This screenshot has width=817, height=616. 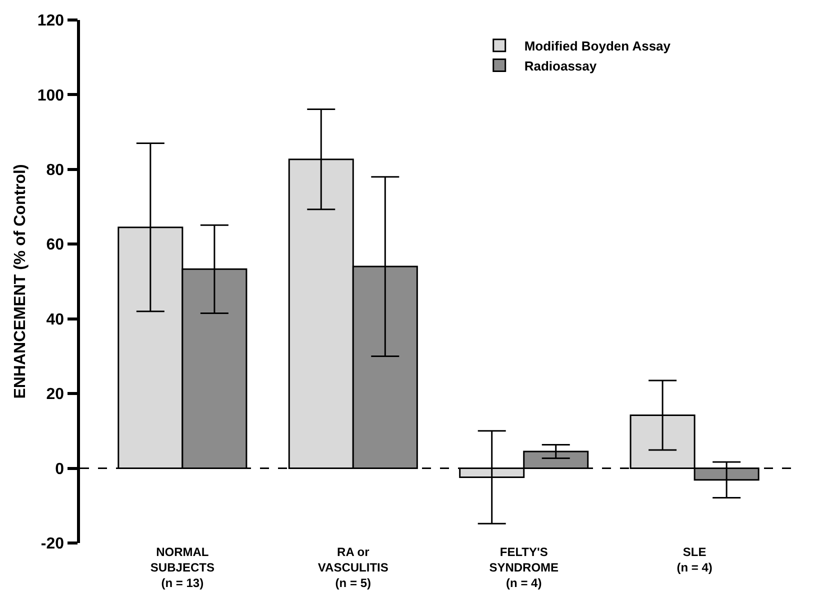 What do you see at coordinates (55, 395) in the screenshot?
I see `y-tick-label: 20` at bounding box center [55, 395].